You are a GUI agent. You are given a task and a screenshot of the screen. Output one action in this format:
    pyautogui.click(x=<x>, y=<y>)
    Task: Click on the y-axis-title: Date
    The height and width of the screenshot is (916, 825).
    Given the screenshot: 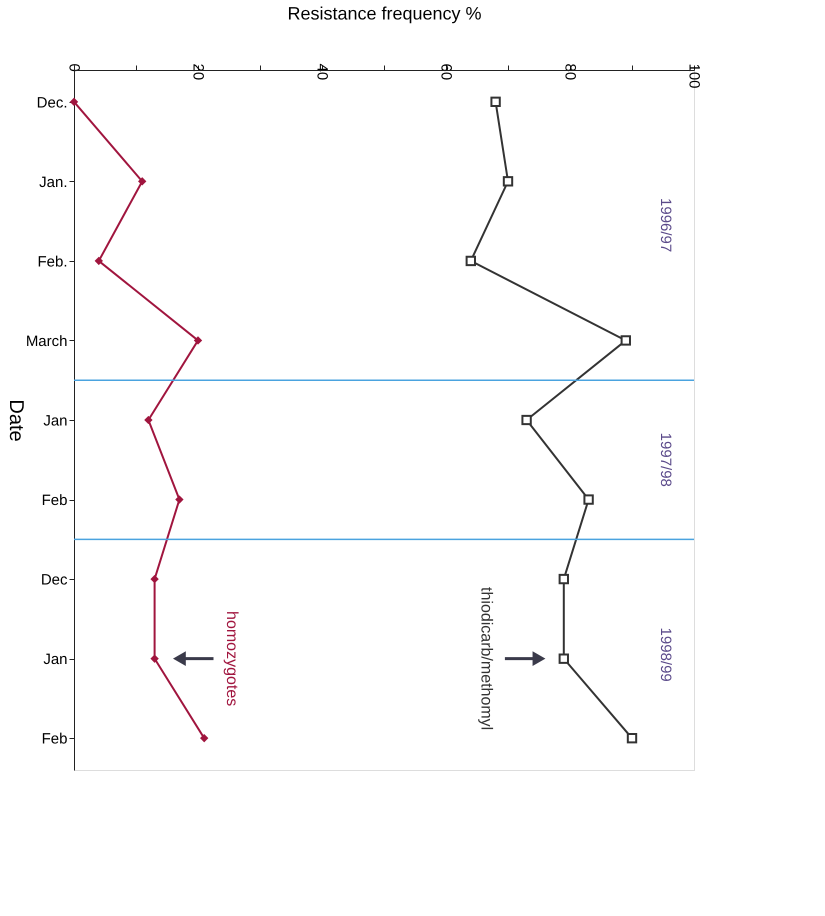 What is the action you would take?
    pyautogui.click(x=15, y=420)
    